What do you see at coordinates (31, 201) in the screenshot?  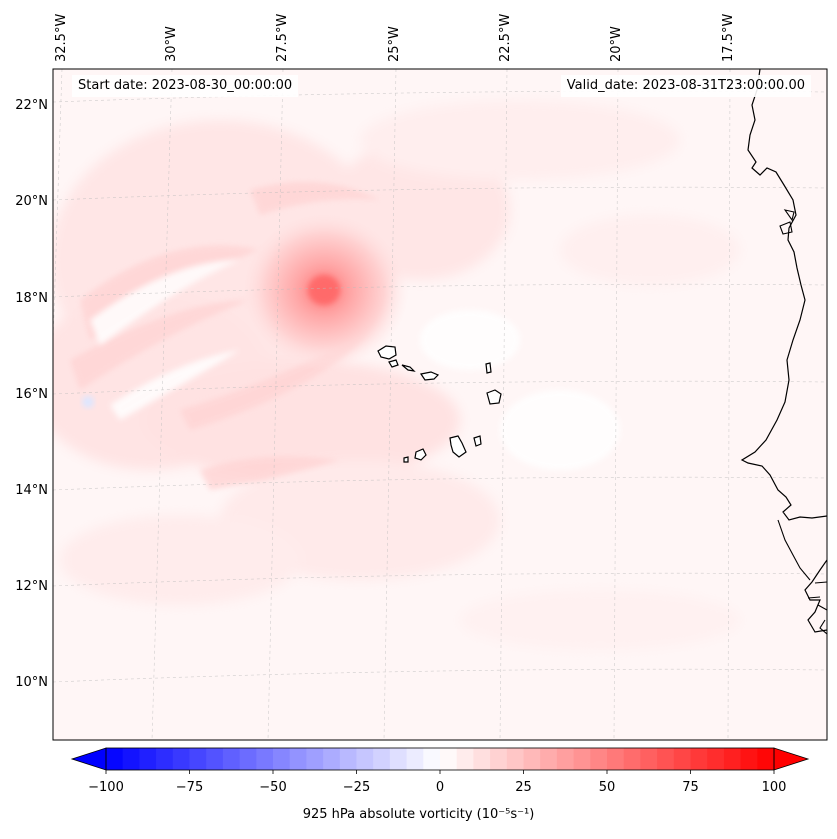 I see `lat-label-20n: 20°N` at bounding box center [31, 201].